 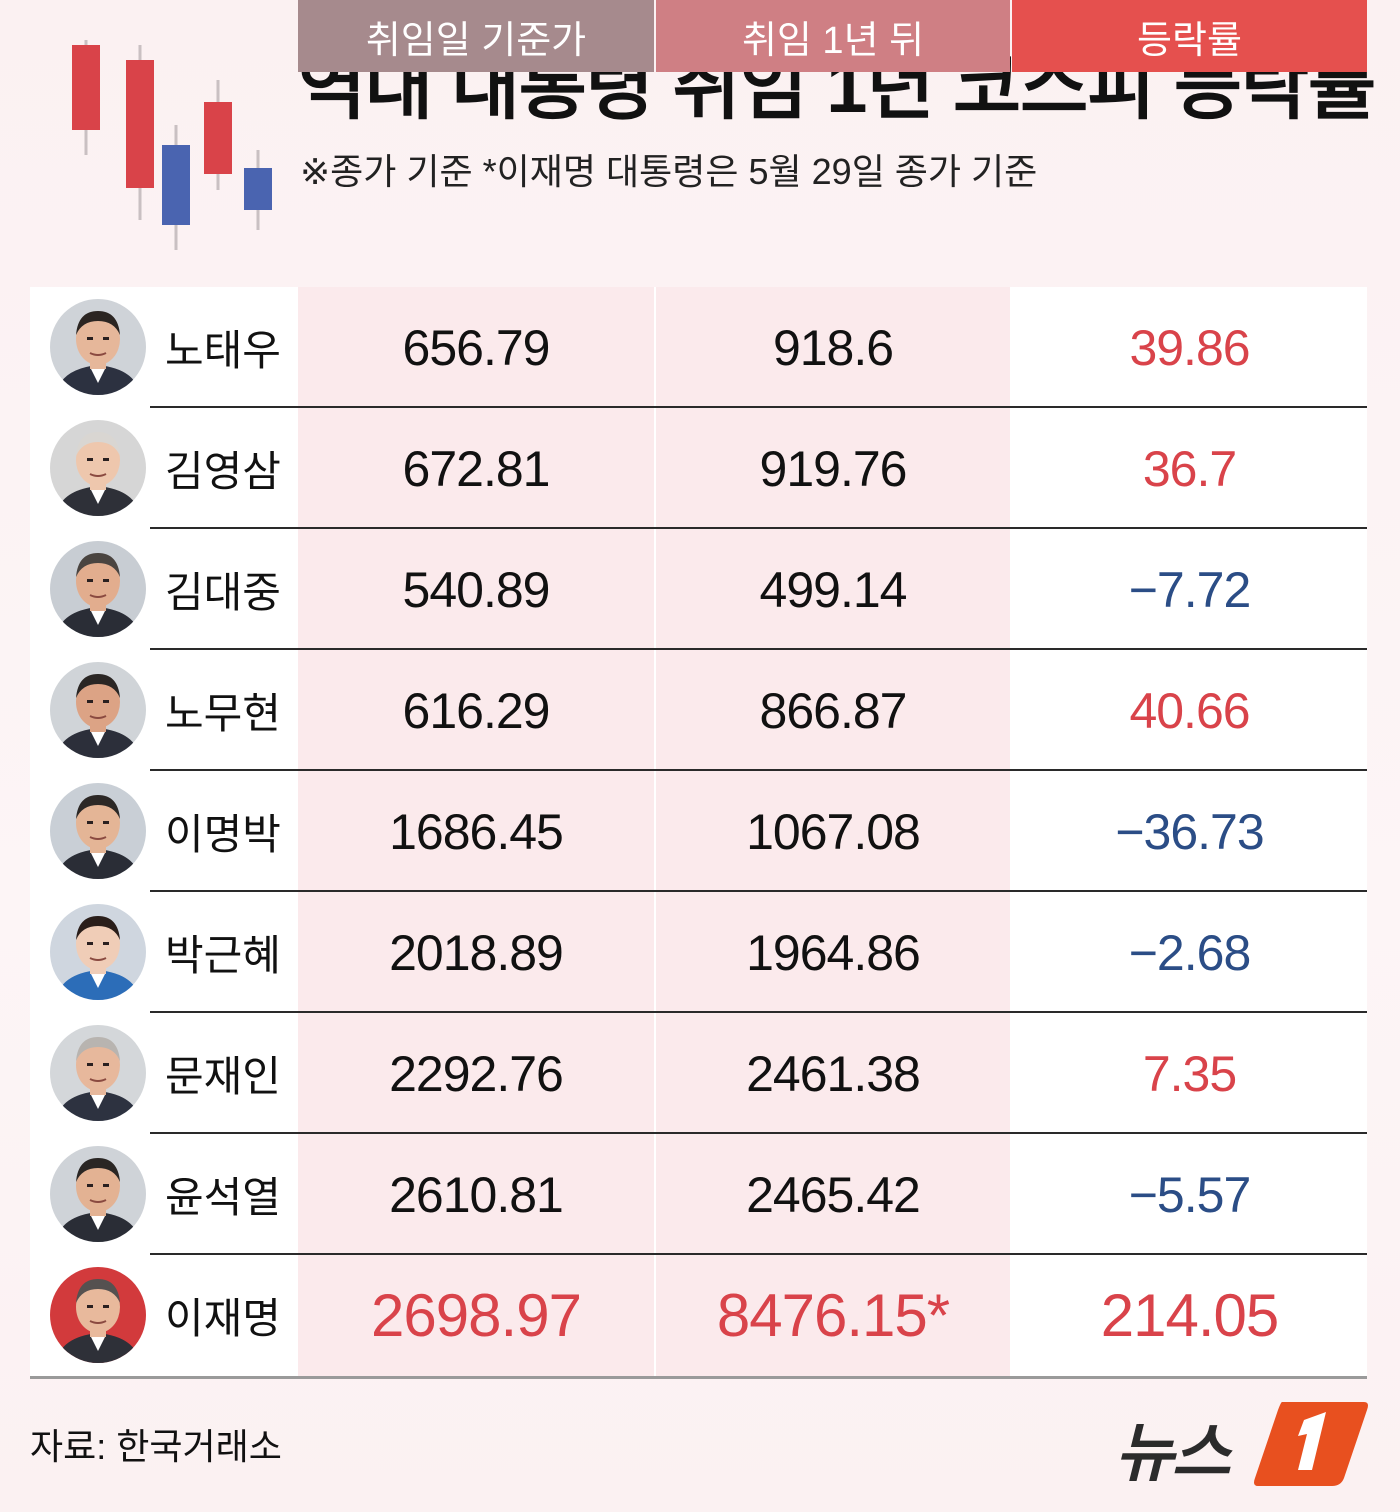 I want to click on after-one-year-cell: 919.76, so click(x=833, y=468).